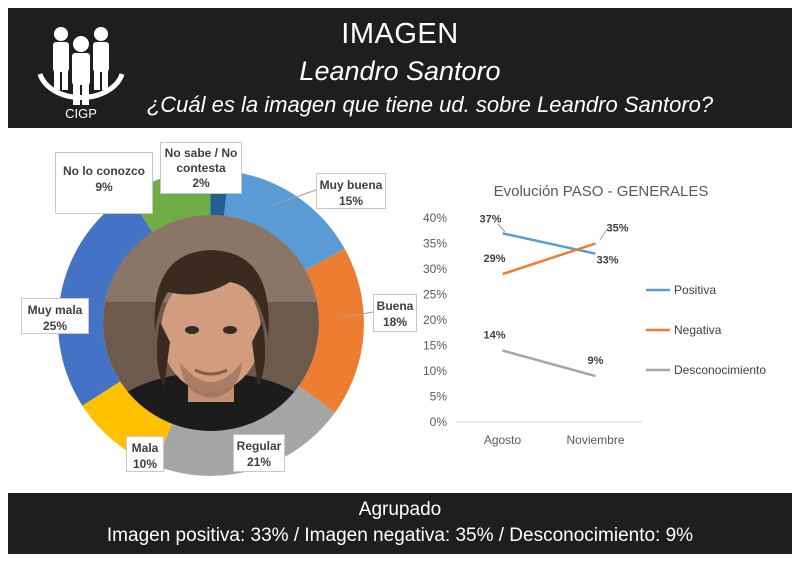 Image resolution: width=800 pixels, height=562 pixels. I want to click on y-tick-label: 0%, so click(439, 422).